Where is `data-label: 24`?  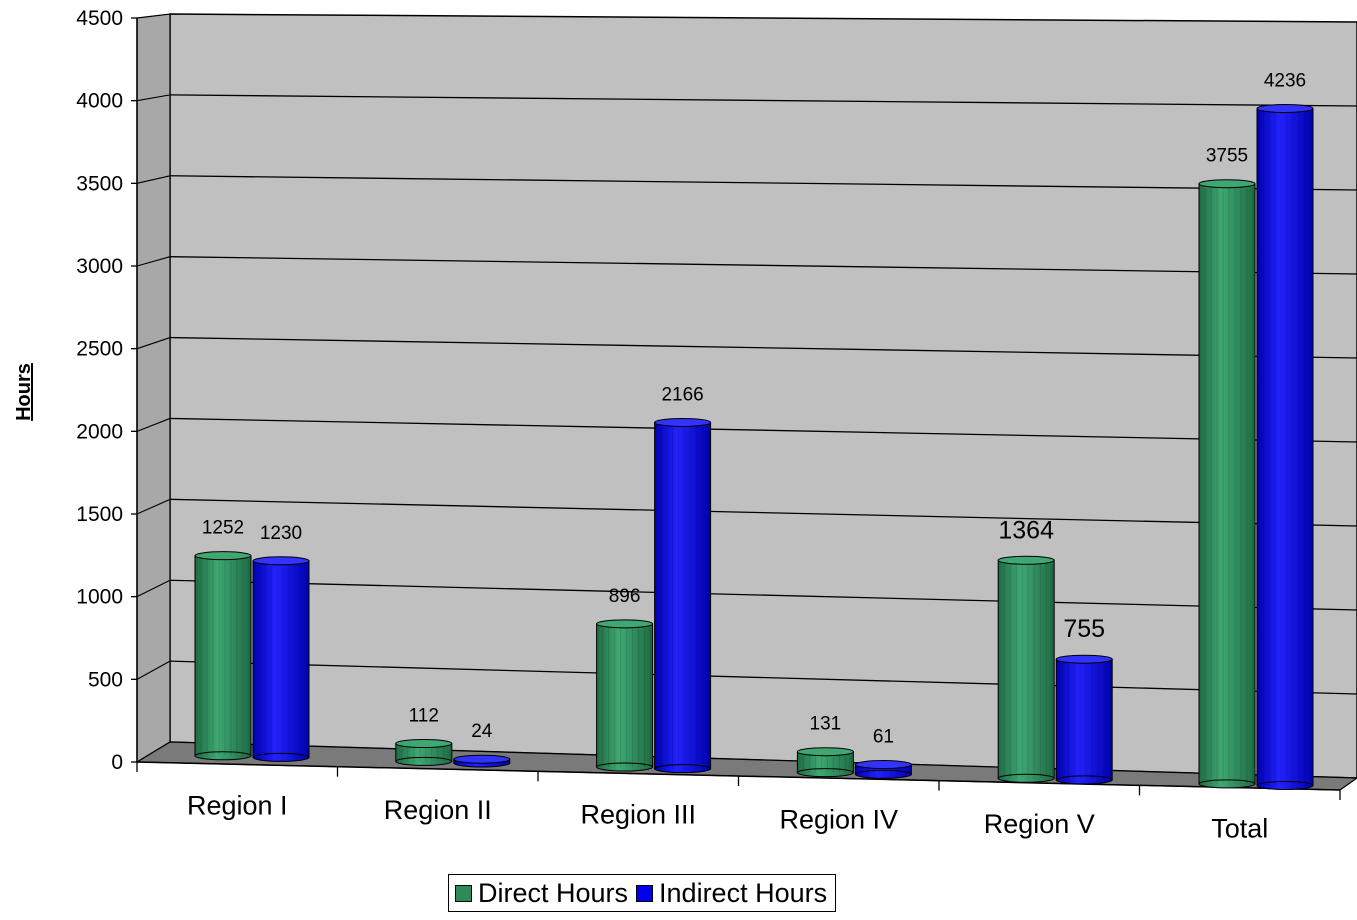
data-label: 24 is located at coordinates (482, 731).